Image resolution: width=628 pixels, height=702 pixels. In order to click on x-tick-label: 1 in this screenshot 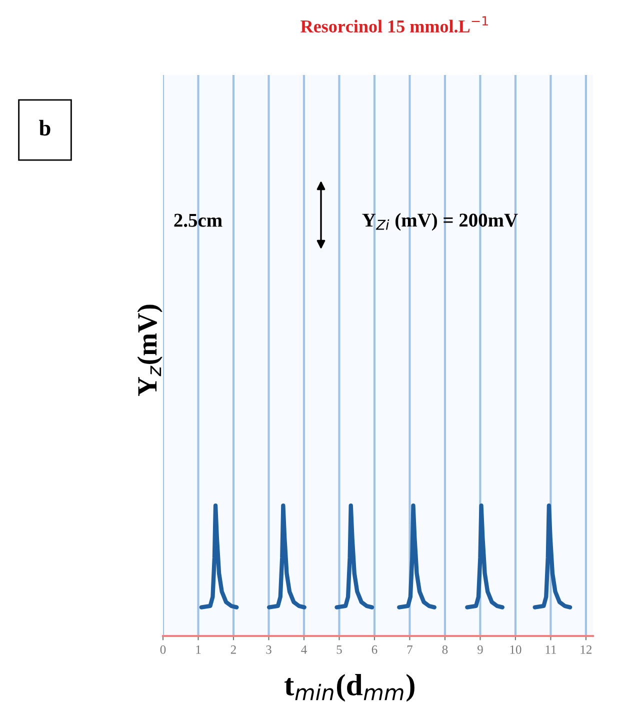, I will do `click(198, 649)`.